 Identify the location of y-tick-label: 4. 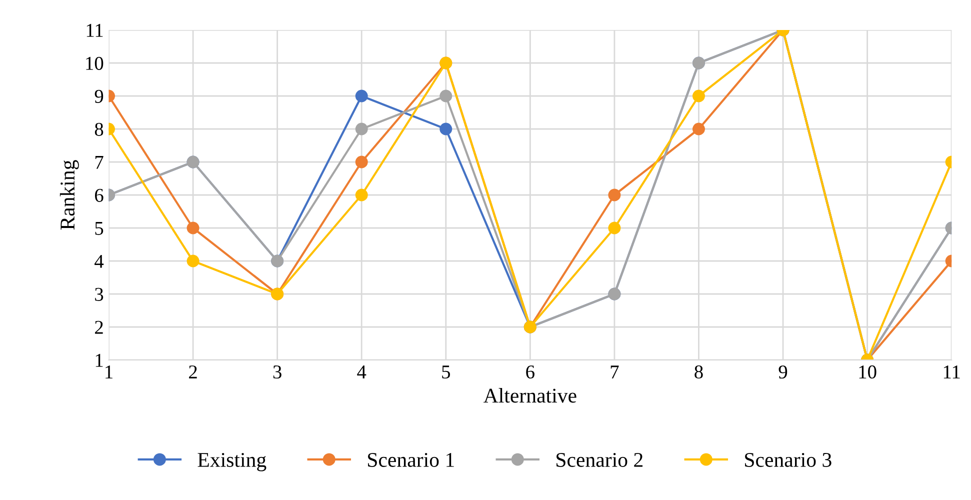
(99, 261).